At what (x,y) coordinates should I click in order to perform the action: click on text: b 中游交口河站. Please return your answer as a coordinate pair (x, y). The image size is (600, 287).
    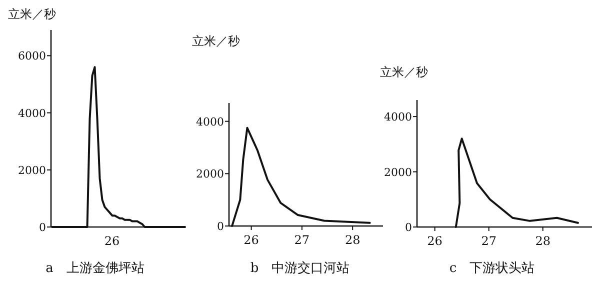
    Looking at the image, I should click on (300, 268).